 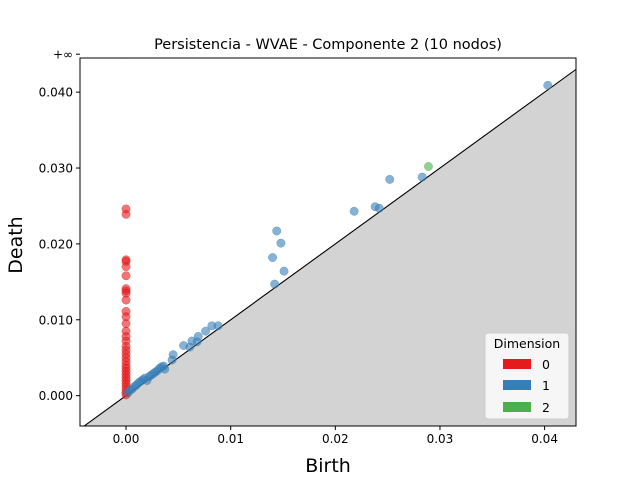 I want to click on x-tick-label: 0.04, so click(x=544, y=439).